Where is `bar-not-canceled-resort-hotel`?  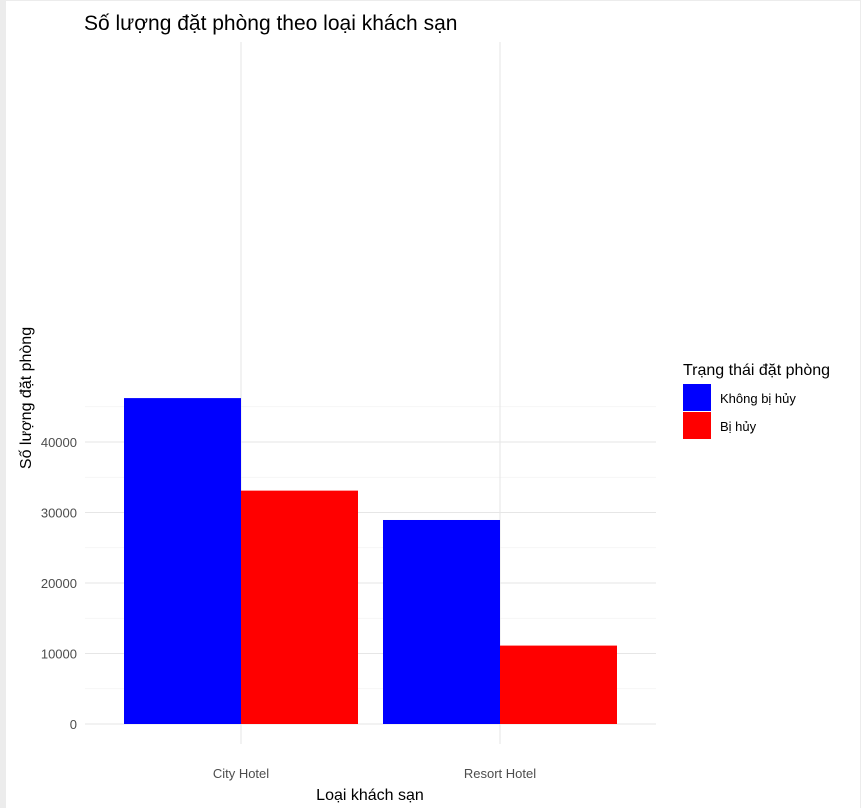 bar-not-canceled-resort-hotel is located at coordinates (441, 621).